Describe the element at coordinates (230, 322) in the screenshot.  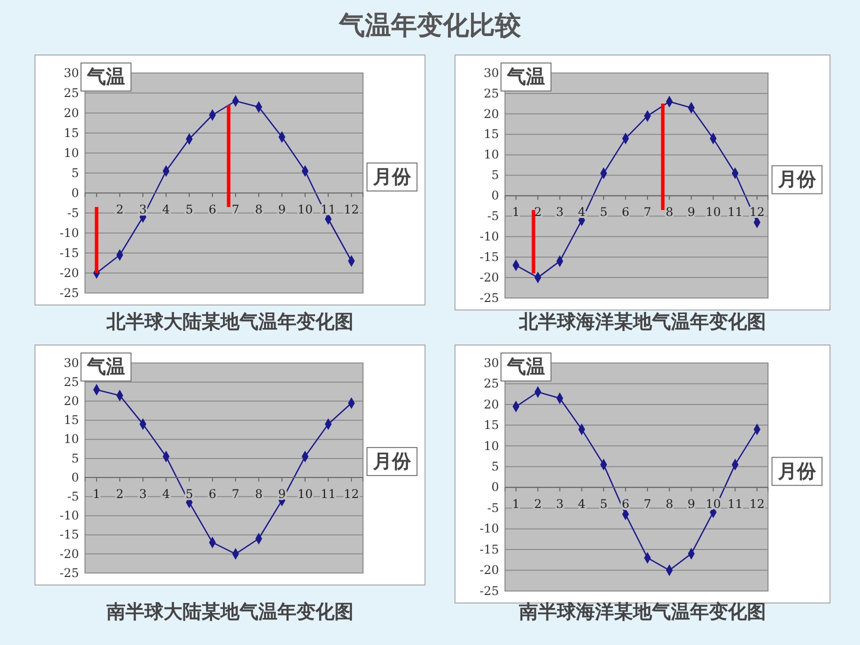
I see `text: 北半球大陆某地气温年变化图` at that location.